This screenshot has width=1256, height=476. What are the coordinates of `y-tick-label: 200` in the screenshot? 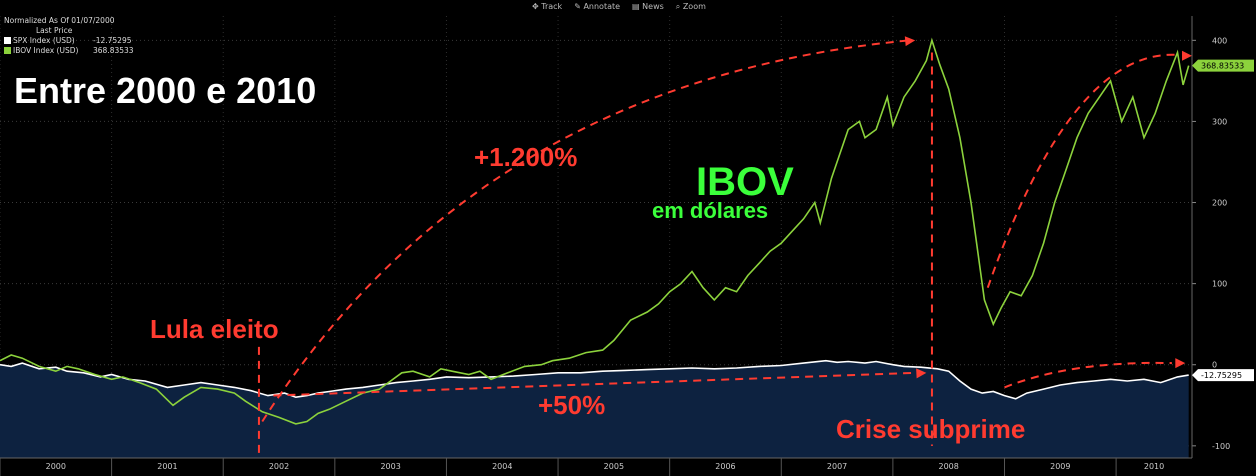 It's located at (1219, 203).